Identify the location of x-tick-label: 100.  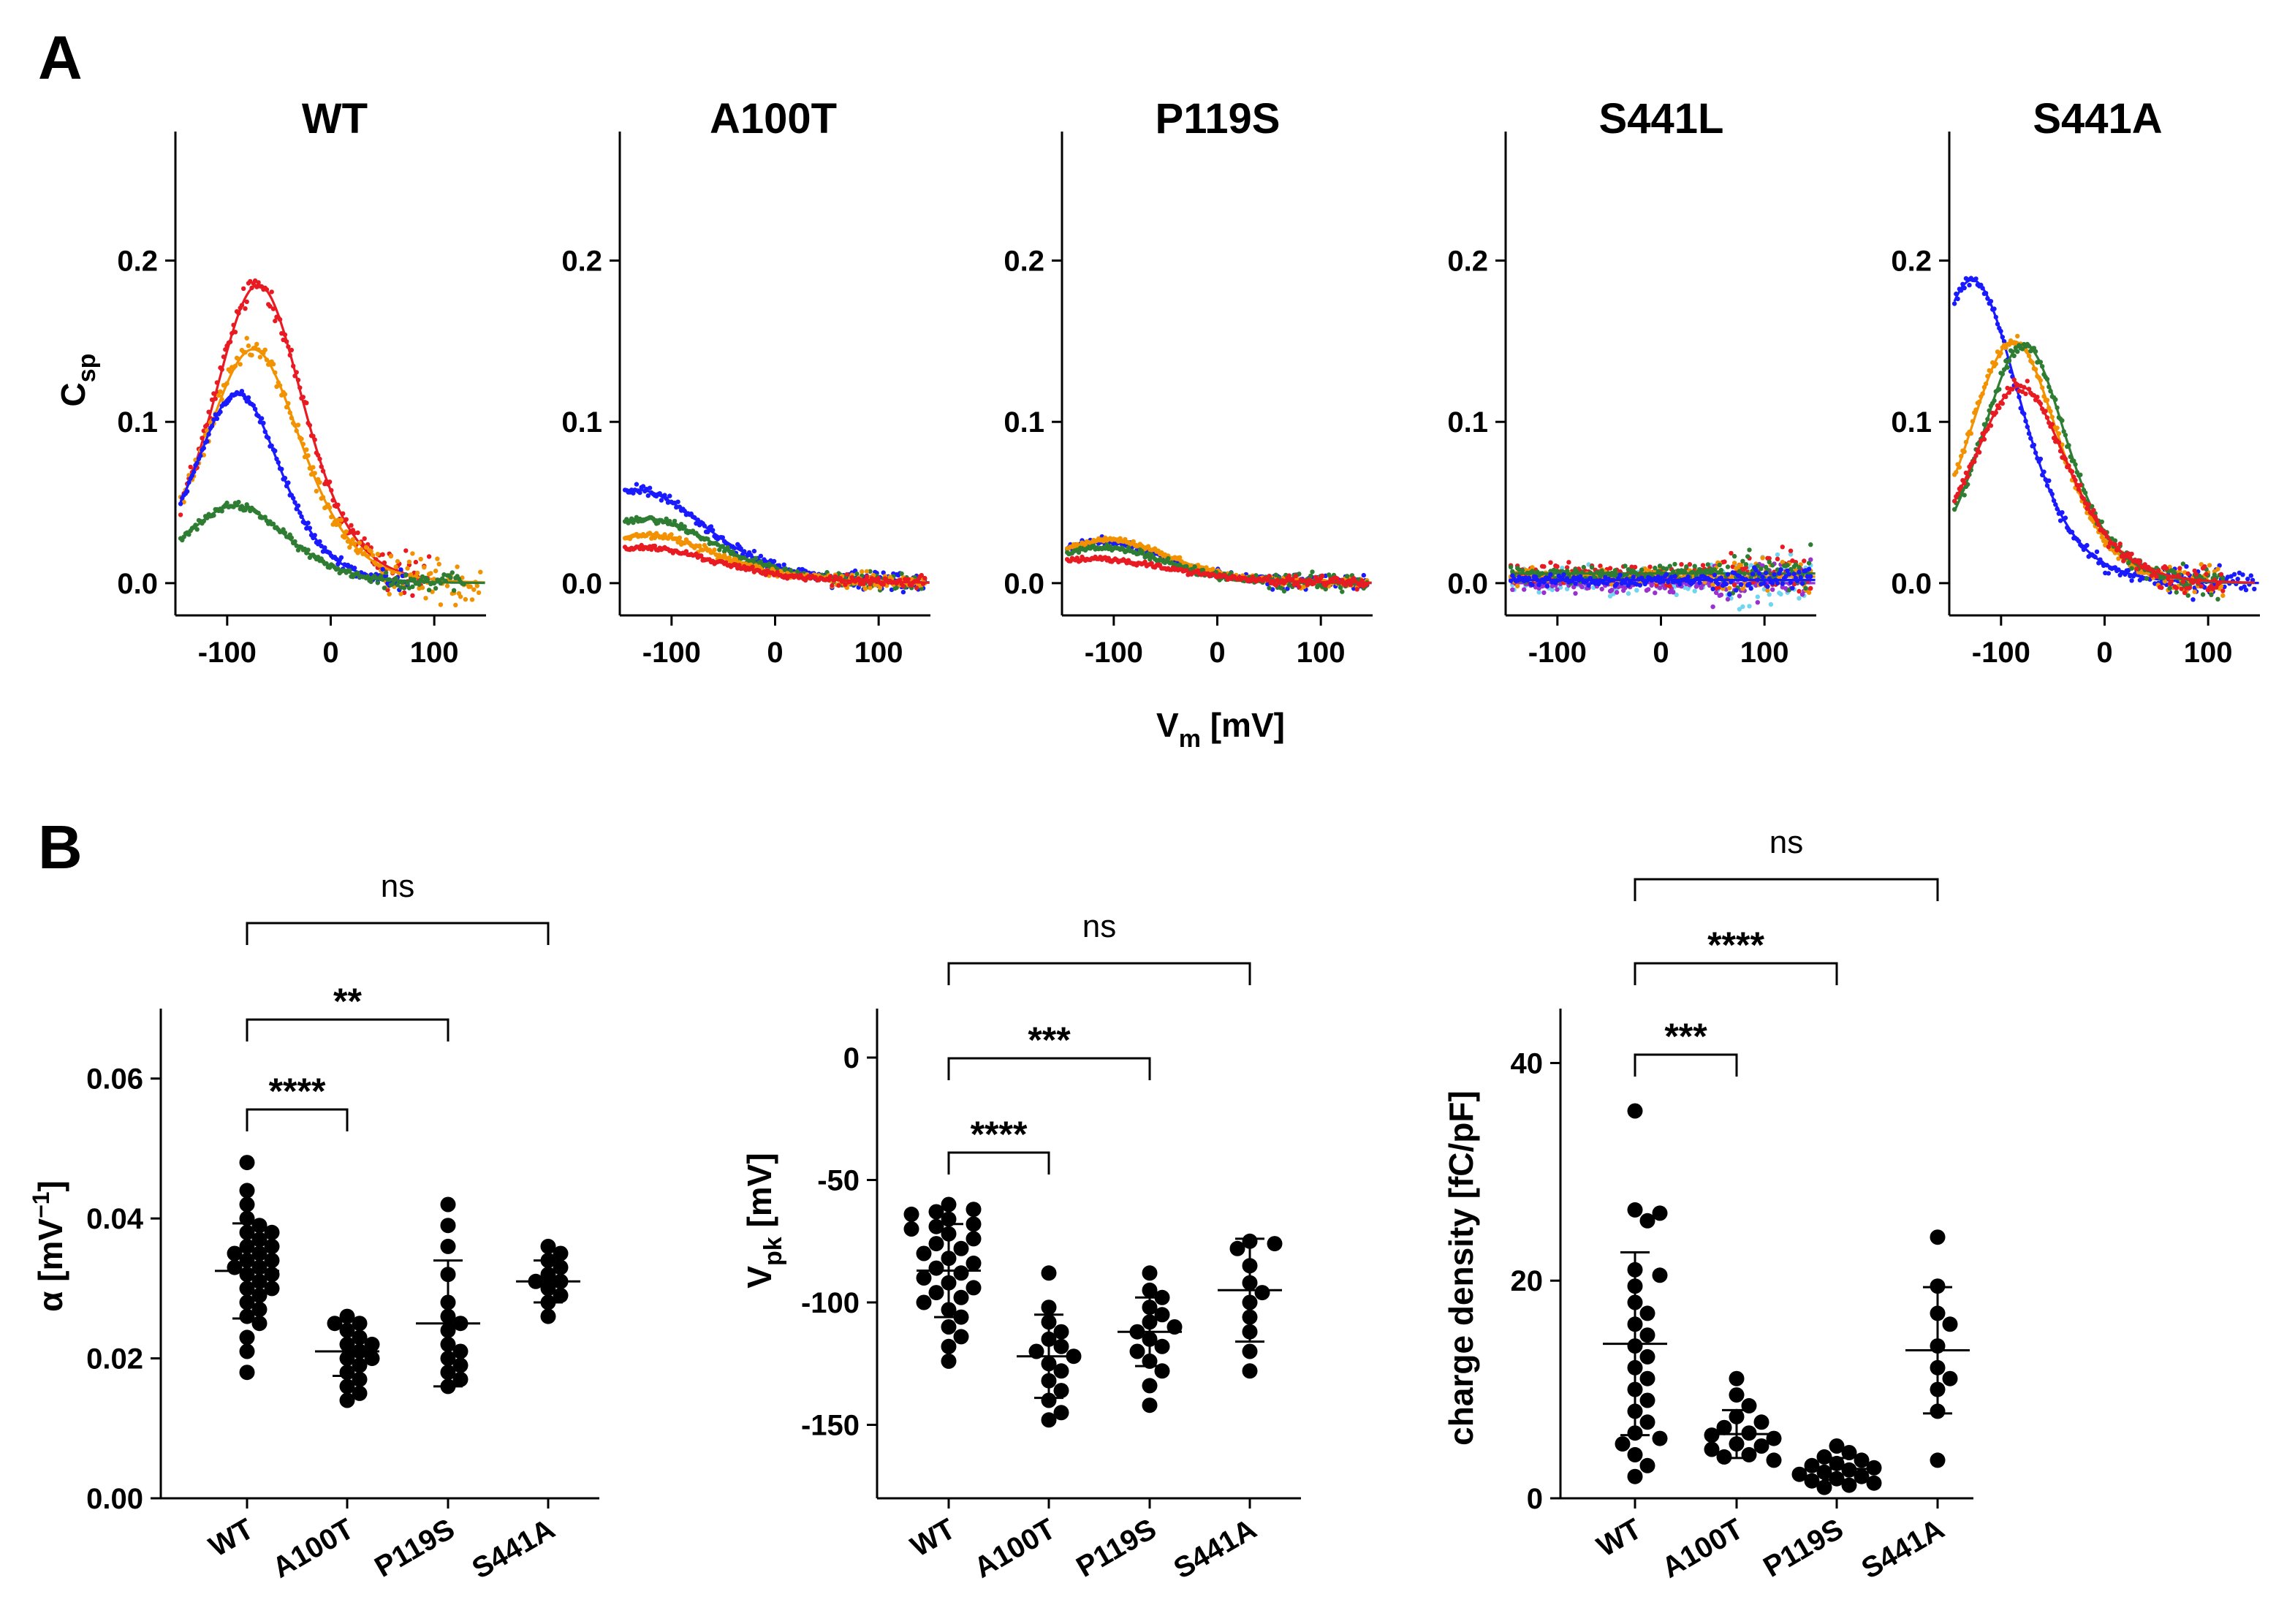
(1764, 653).